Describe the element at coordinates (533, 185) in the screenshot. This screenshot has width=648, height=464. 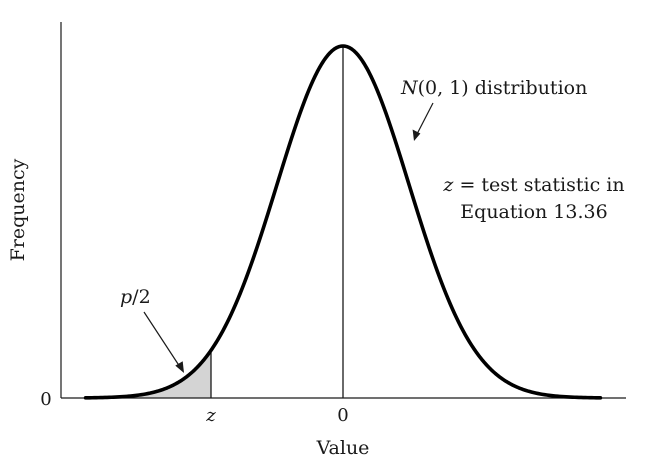
I see `z-note-line1: z = test statistic in` at that location.